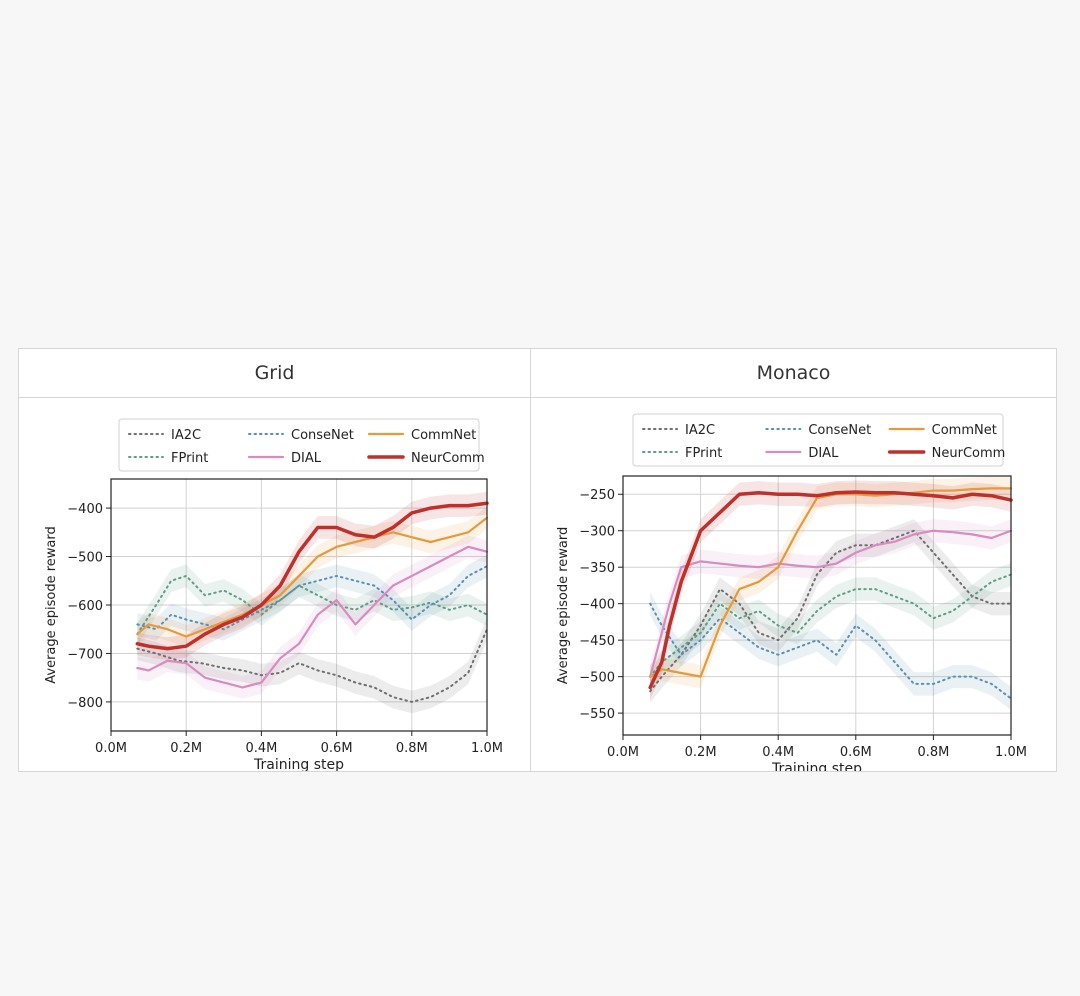 The height and width of the screenshot is (996, 1080). I want to click on y-tick-label: −550, so click(597, 714).